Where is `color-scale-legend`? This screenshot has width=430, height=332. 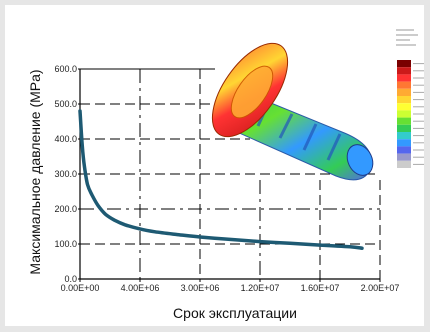
color-scale-legend is located at coordinates (410, 114).